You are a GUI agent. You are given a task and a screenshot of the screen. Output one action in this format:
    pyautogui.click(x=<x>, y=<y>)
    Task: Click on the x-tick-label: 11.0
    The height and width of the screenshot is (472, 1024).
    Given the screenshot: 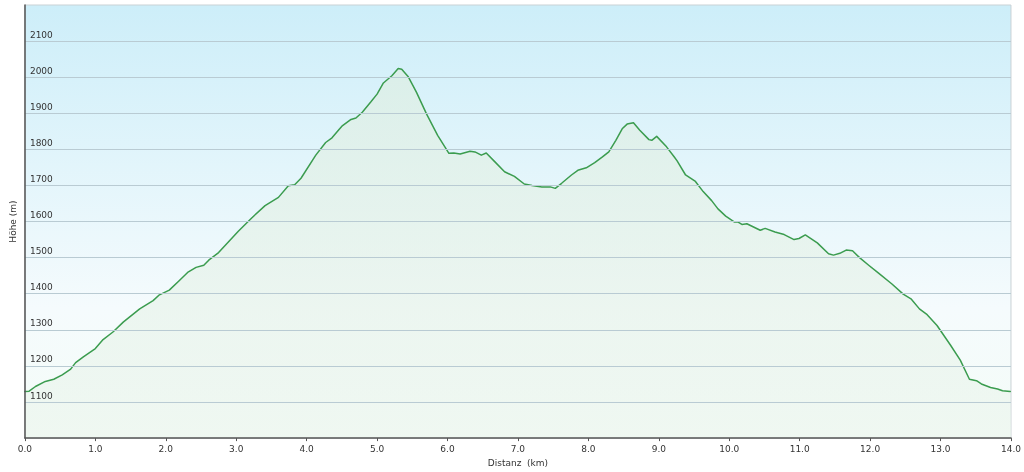 What is the action you would take?
    pyautogui.click(x=799, y=448)
    